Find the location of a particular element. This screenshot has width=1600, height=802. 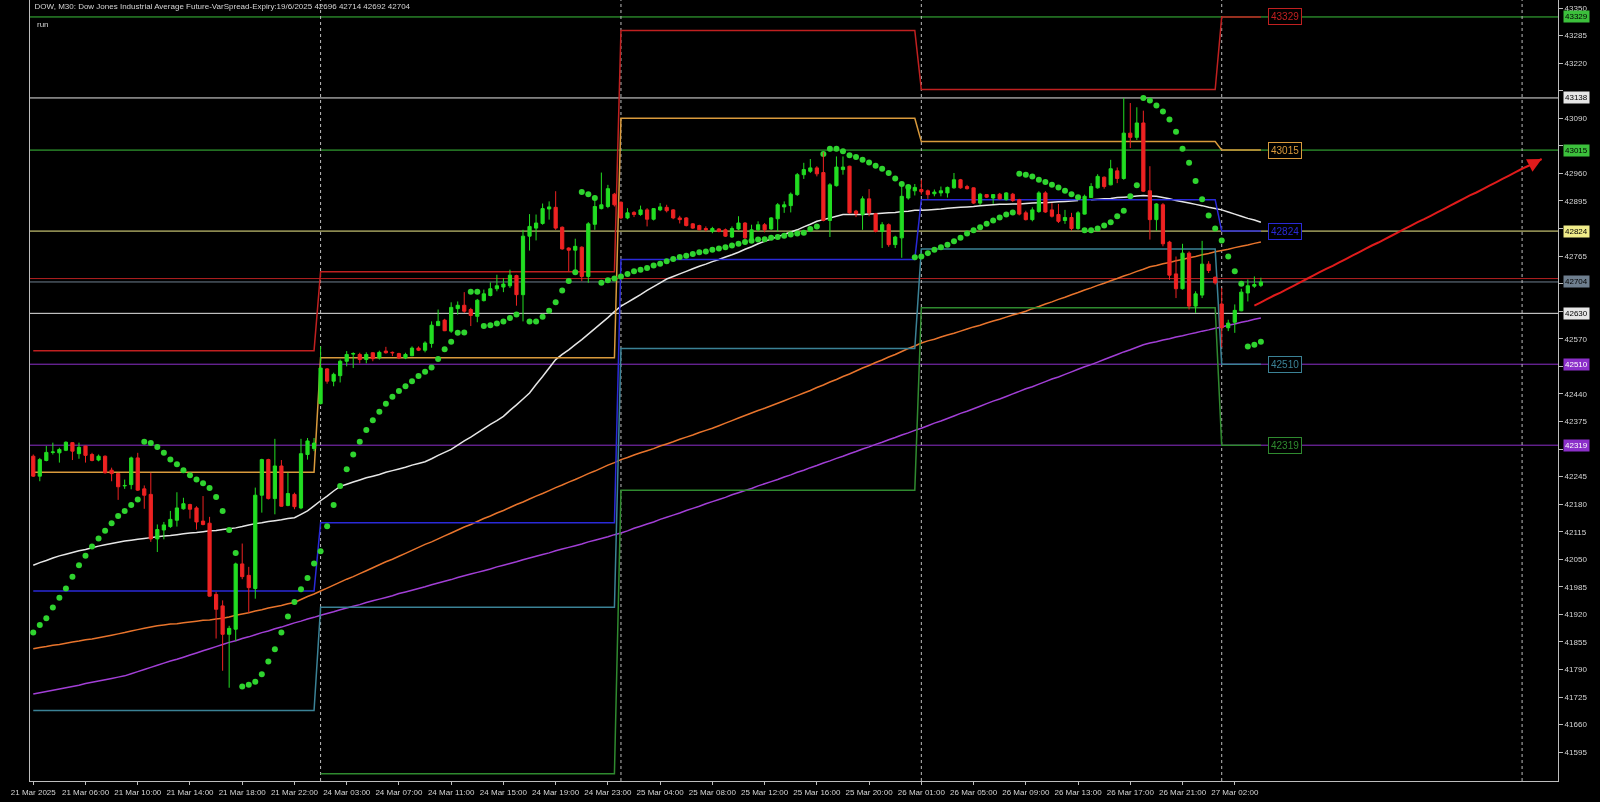

x-tick-label: 21 Mar 10:00 is located at coordinates (138, 792).